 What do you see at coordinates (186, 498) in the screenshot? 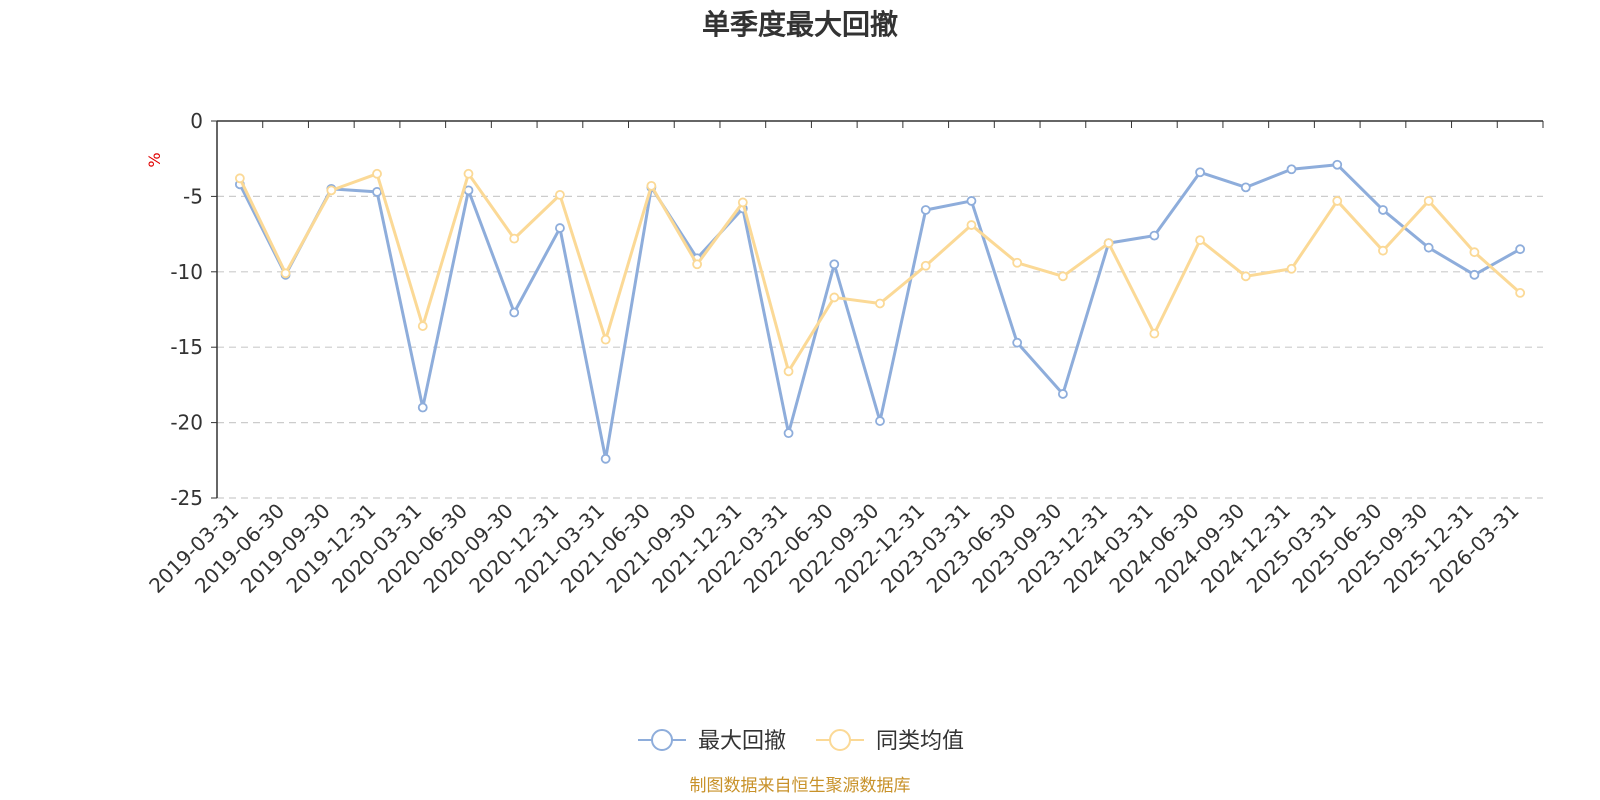
I see `y-tick-label: -25` at bounding box center [186, 498].